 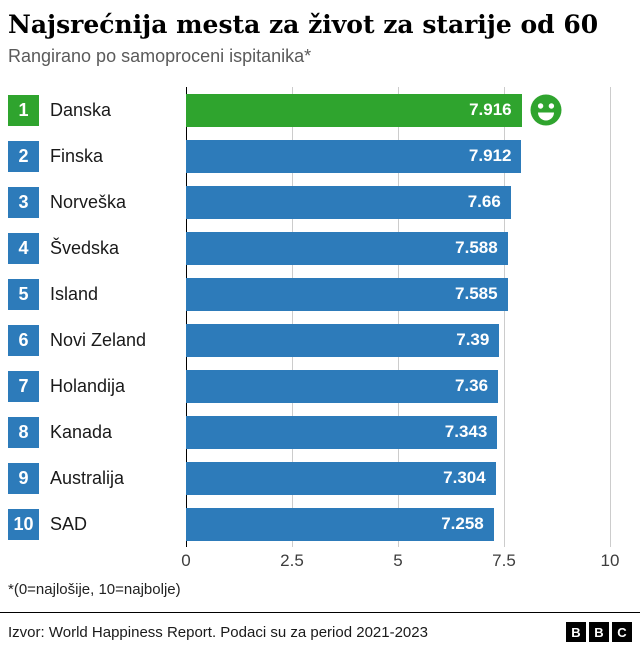 I want to click on bar-track: 7.343, so click(x=398, y=432).